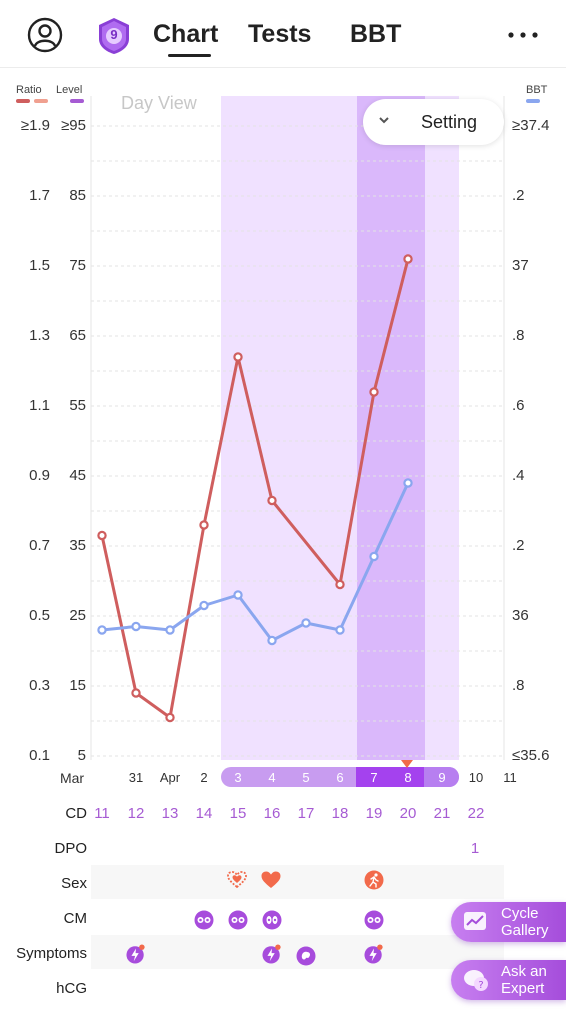 The image size is (566, 1024). I want to click on level-tick-label: 25, so click(77, 615).